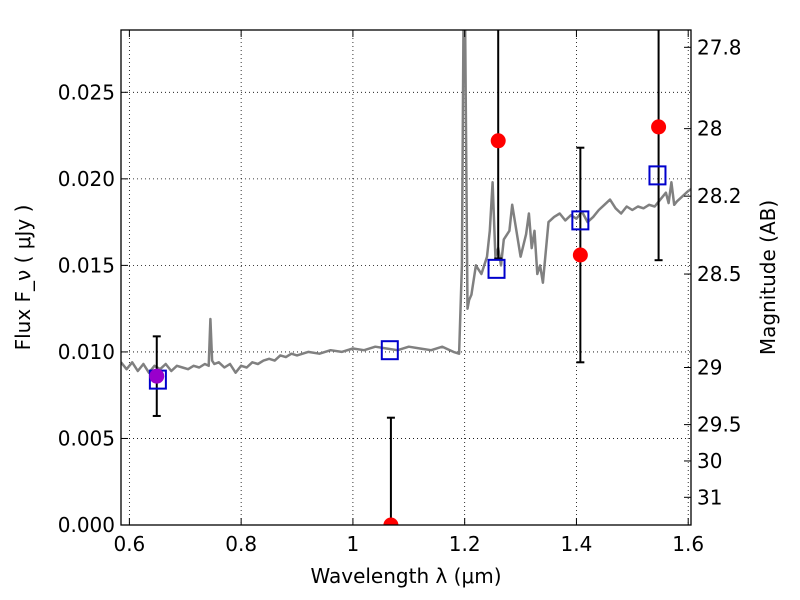  What do you see at coordinates (709, 129) in the screenshot?
I see `right-tick-label: 28` at bounding box center [709, 129].